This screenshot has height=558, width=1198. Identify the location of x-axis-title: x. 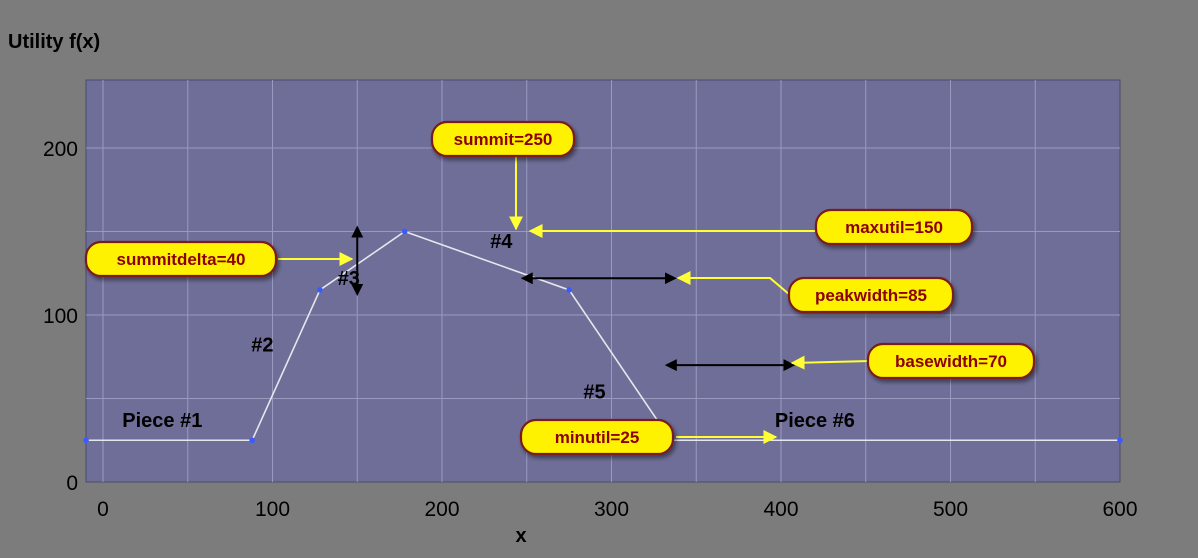
(520, 536).